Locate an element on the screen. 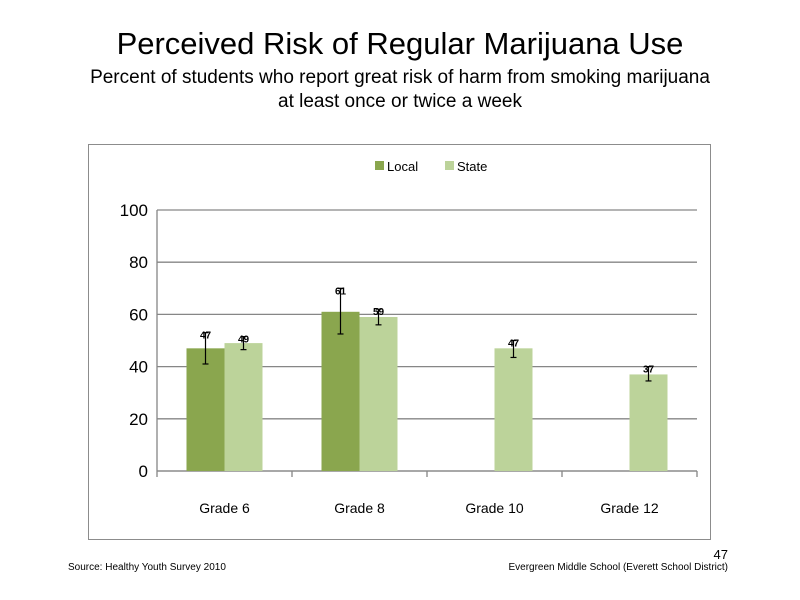  y-tick-label: 0 is located at coordinates (143, 471).